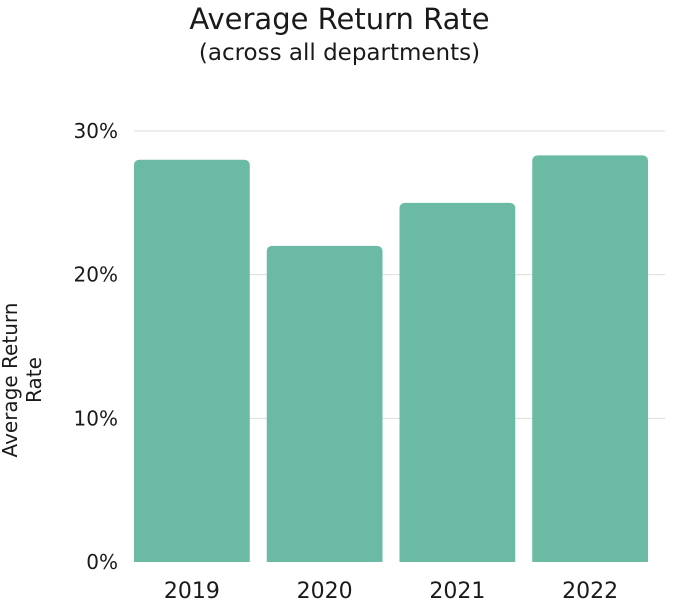 This screenshot has width=679, height=612. I want to click on y-tick-label-10: 10%, so click(96, 418).